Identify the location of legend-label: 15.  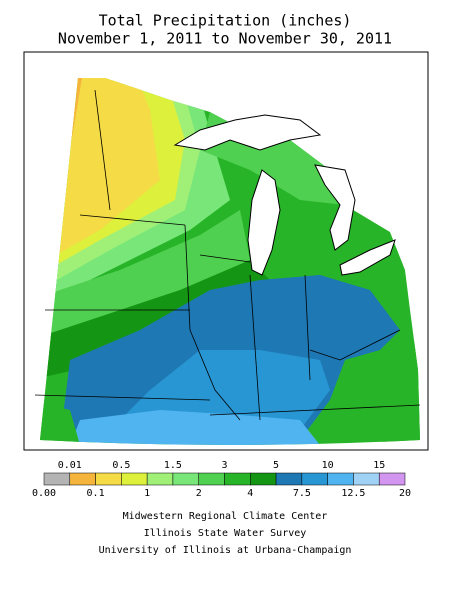
(379, 465).